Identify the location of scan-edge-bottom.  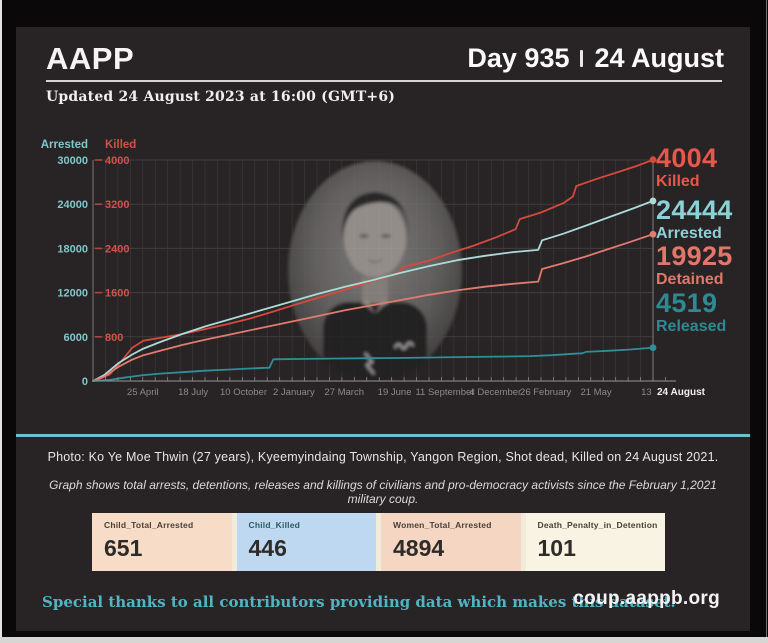
(384, 640).